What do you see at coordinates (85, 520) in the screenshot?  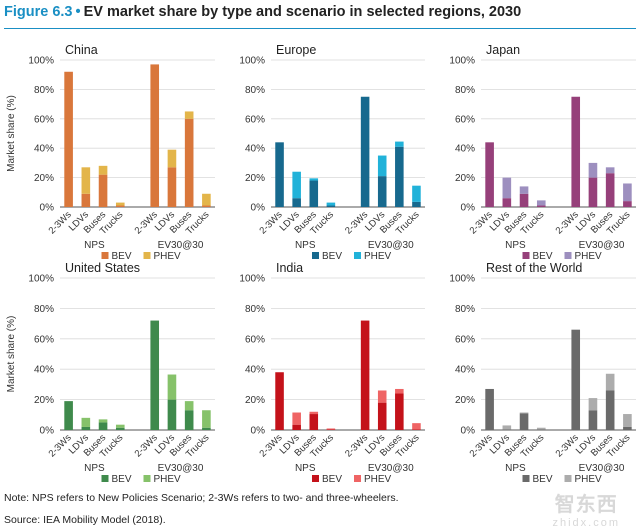 I see `figure-source: Source: IEA Mobility Model (2018).` at bounding box center [85, 520].